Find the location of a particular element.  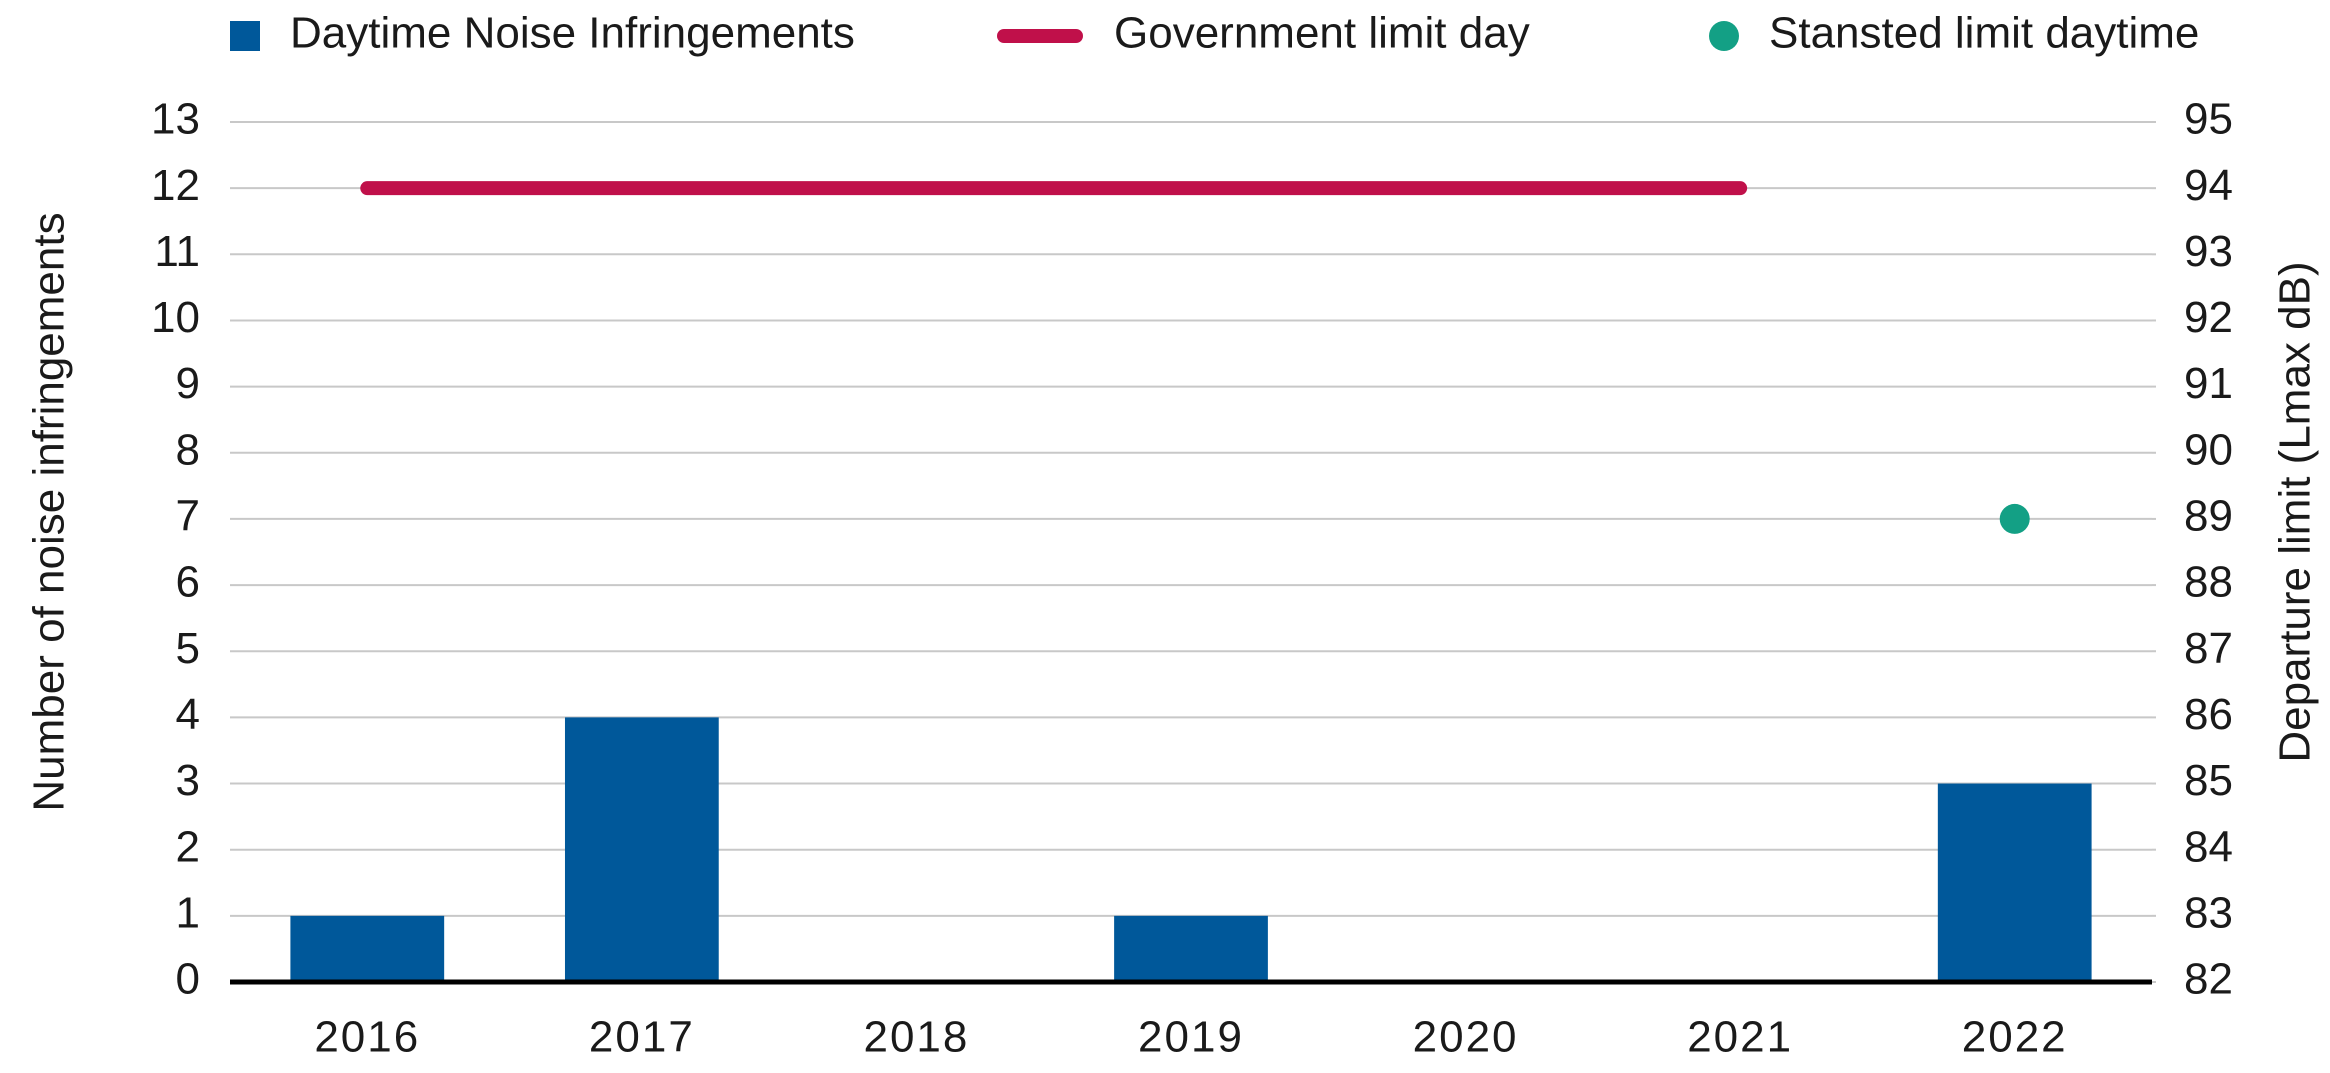

y2-tick-label: 93 is located at coordinates (2208, 251).